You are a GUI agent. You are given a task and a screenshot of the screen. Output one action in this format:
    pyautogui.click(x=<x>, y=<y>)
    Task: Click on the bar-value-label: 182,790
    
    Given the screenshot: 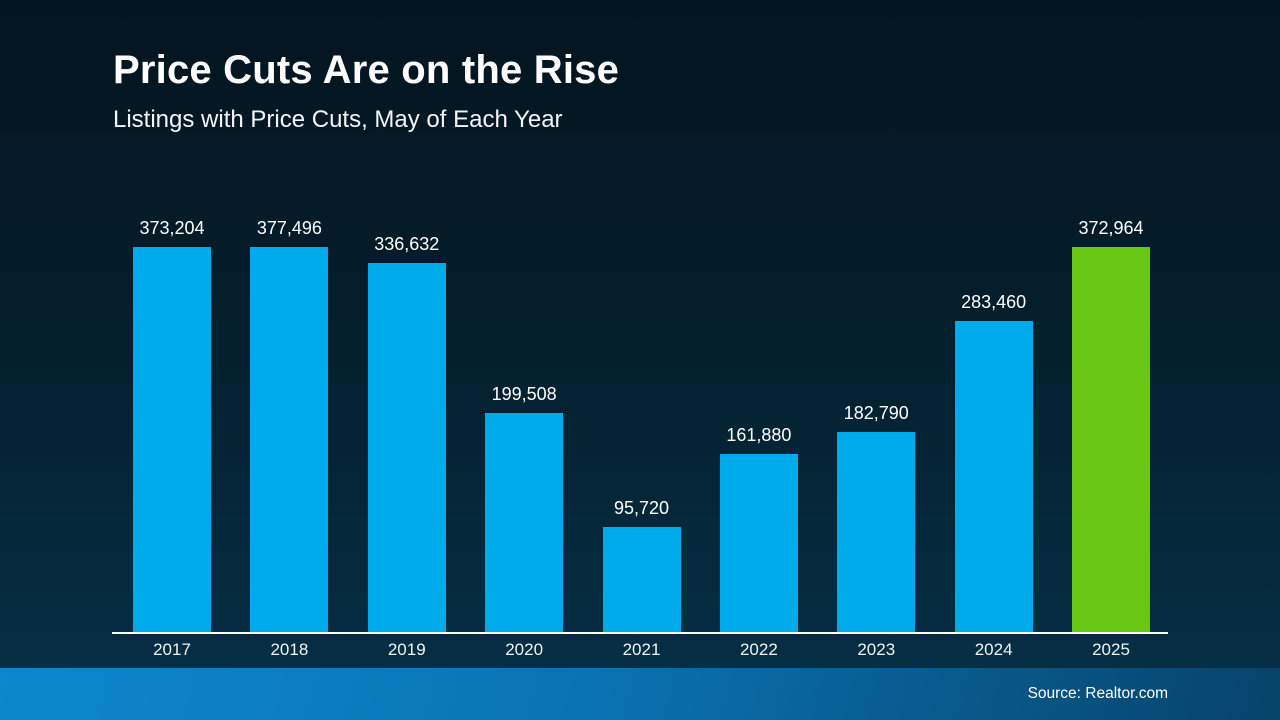 What is the action you would take?
    pyautogui.click(x=876, y=413)
    